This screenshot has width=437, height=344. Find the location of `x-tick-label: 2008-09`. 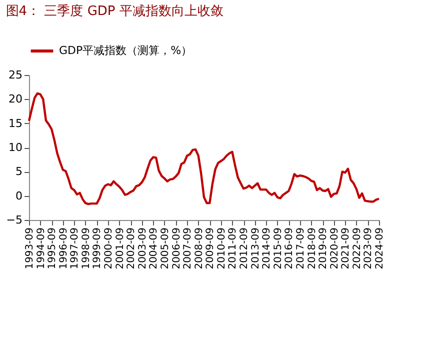

x-tick-label: 2008-09 is located at coordinates (199, 249).